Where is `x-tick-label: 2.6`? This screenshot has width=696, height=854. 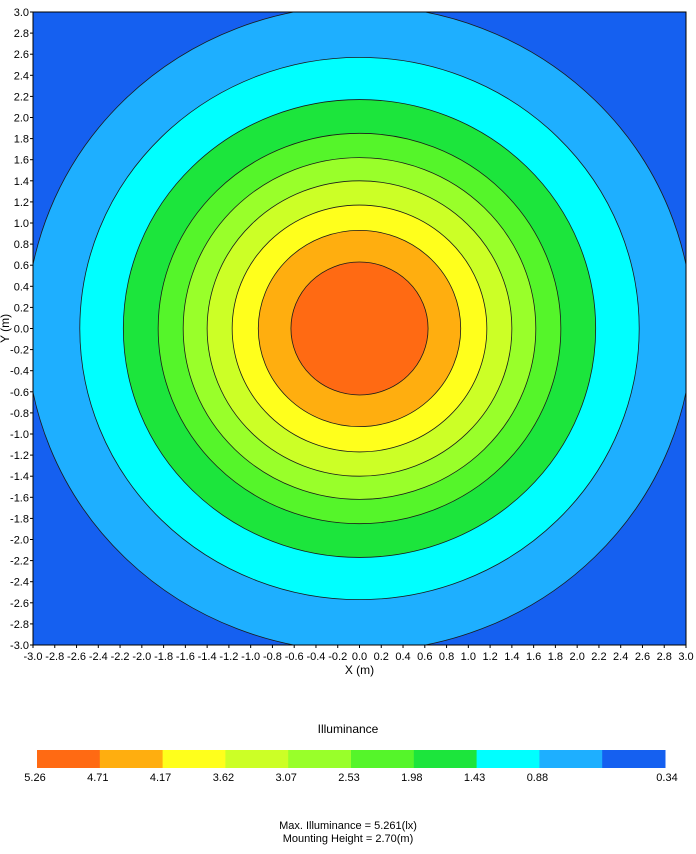 x-tick-label: 2.6 is located at coordinates (642, 657).